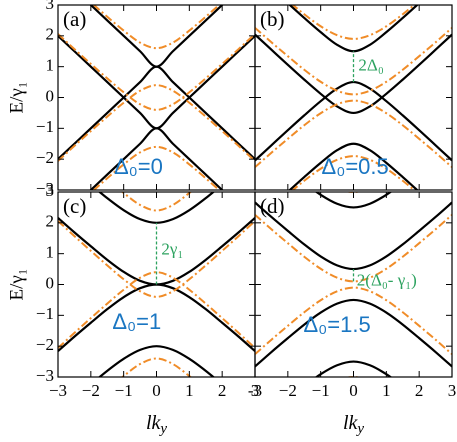 The height and width of the screenshot is (442, 457). I want to click on panel-label: (d), so click(272, 206).